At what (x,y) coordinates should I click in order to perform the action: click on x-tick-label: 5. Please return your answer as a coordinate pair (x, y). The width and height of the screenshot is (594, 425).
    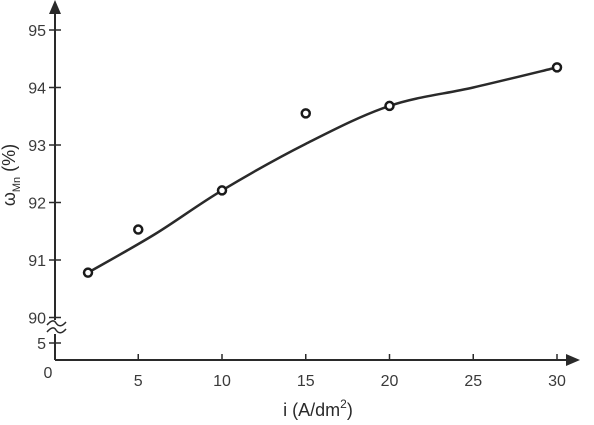
    Looking at the image, I should click on (138, 381).